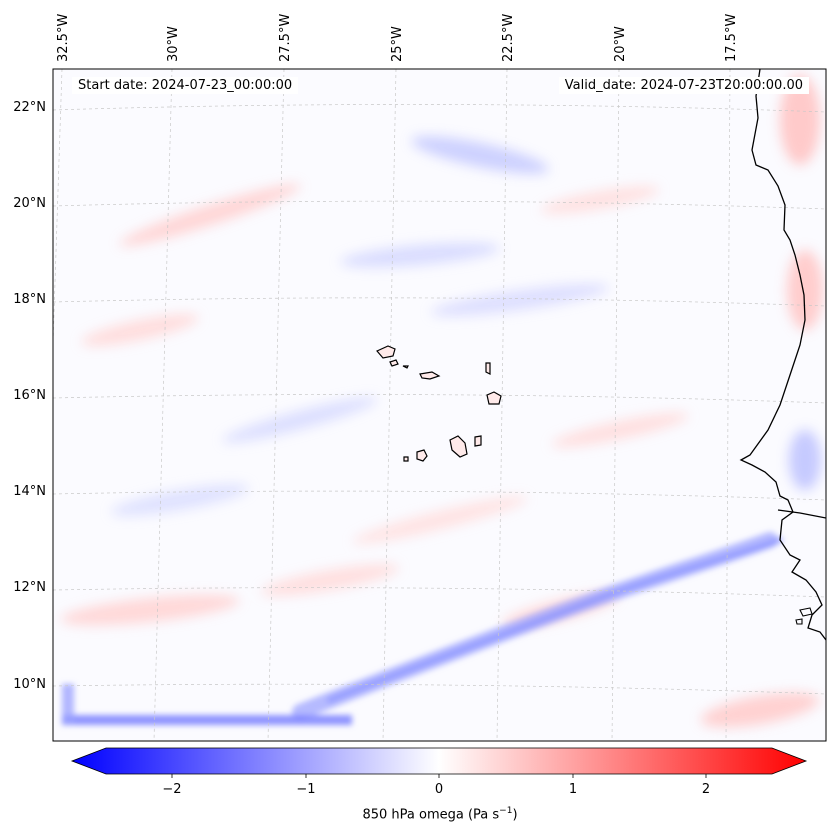  Describe the element at coordinates (406, 459) in the screenshot. I see `island-brava` at that location.